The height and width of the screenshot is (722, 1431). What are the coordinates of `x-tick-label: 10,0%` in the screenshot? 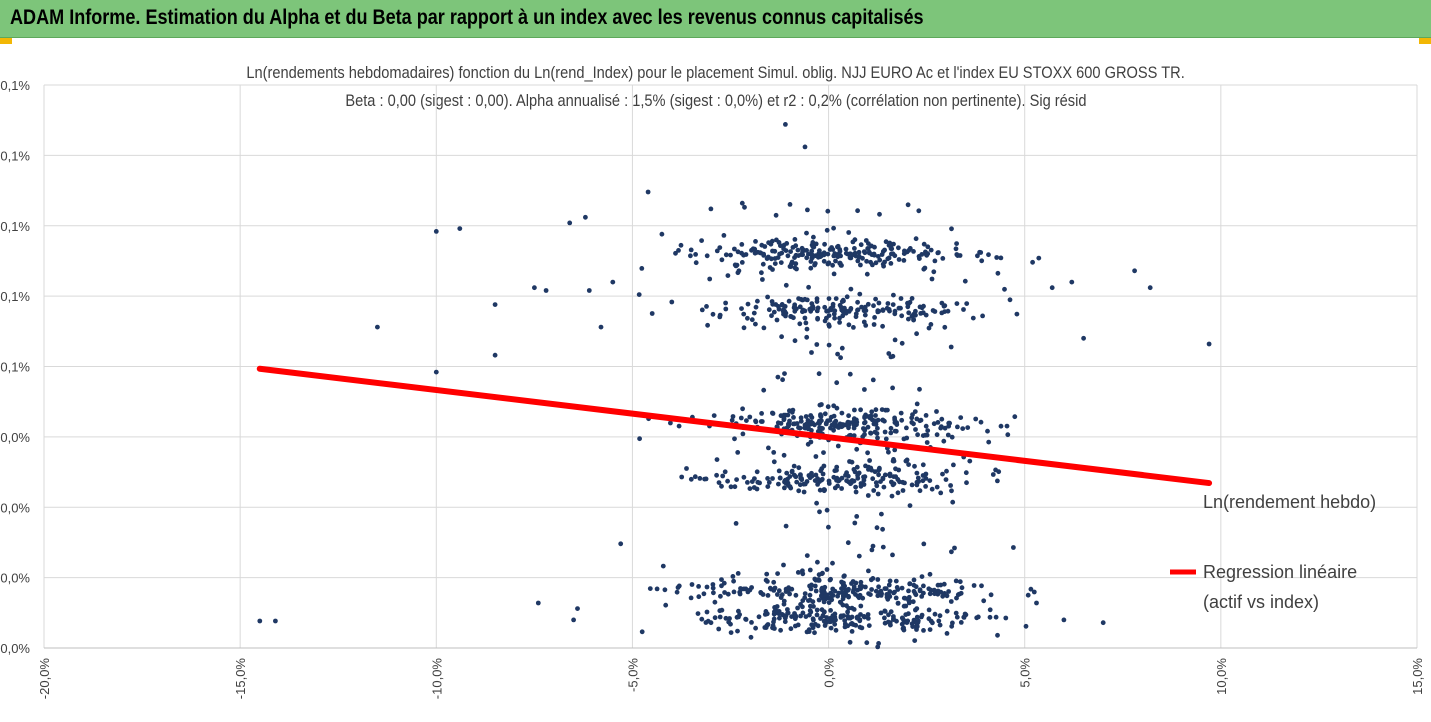 It's located at (1221, 676).